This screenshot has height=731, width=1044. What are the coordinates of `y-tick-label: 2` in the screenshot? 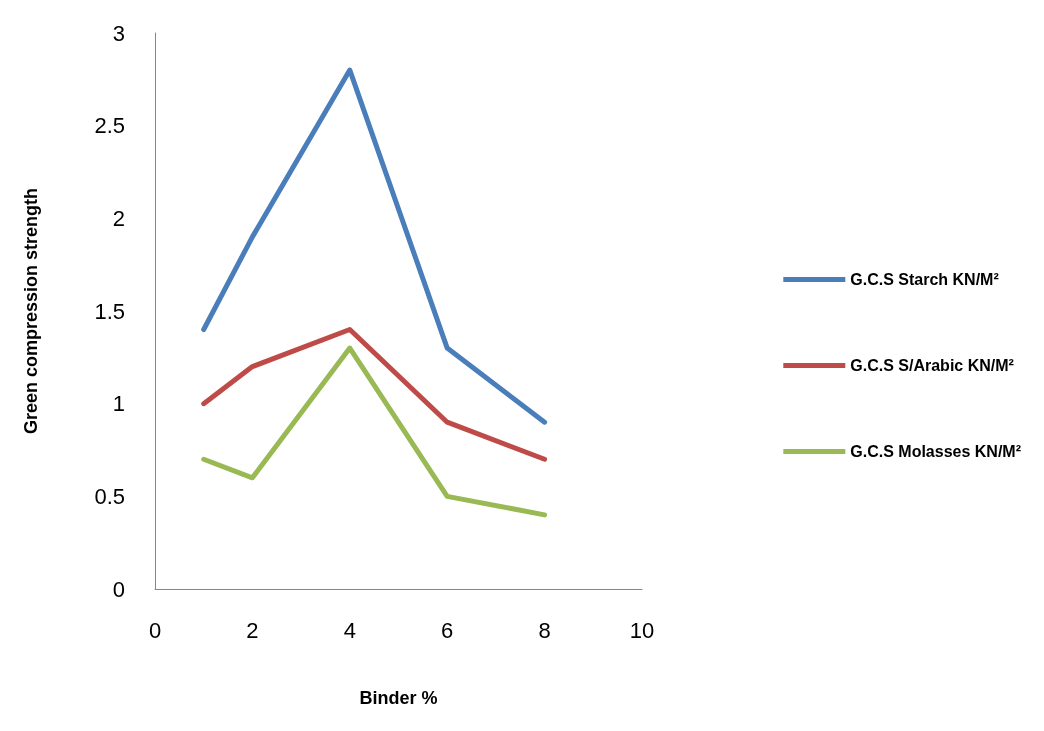 It's located at (118, 218).